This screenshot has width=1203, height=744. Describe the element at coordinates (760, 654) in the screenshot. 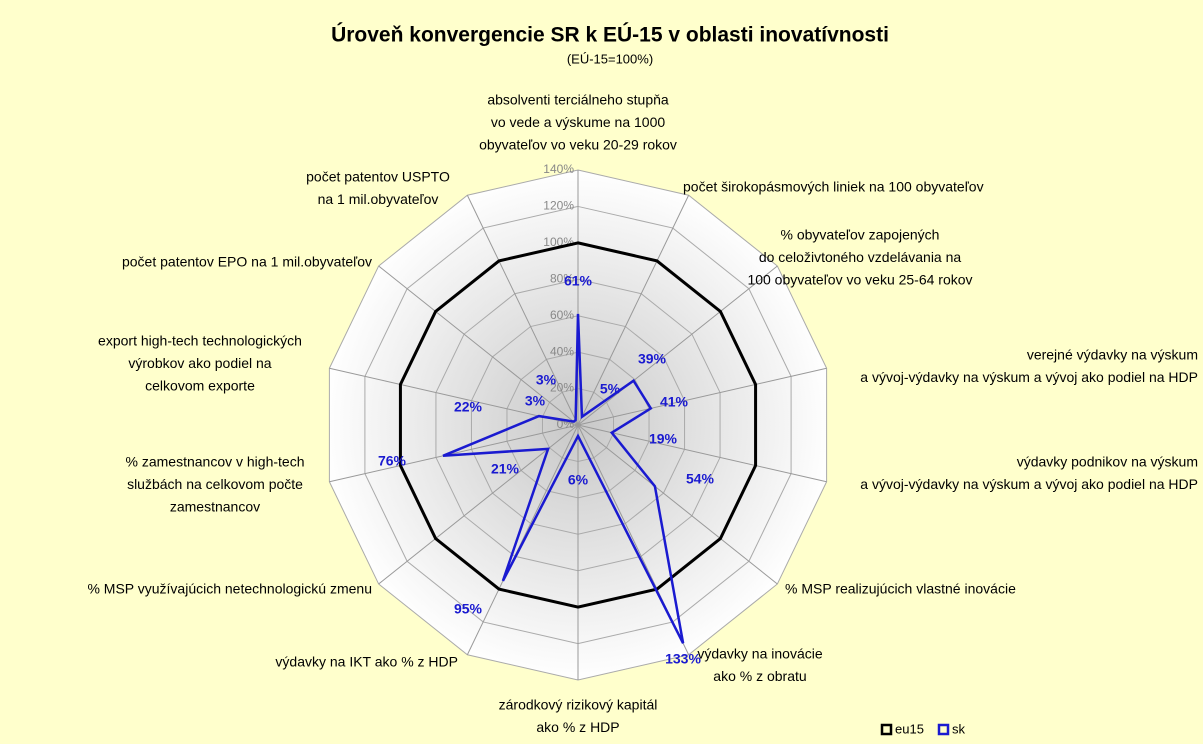

I see `axis-label: výdavky na inovácie` at that location.